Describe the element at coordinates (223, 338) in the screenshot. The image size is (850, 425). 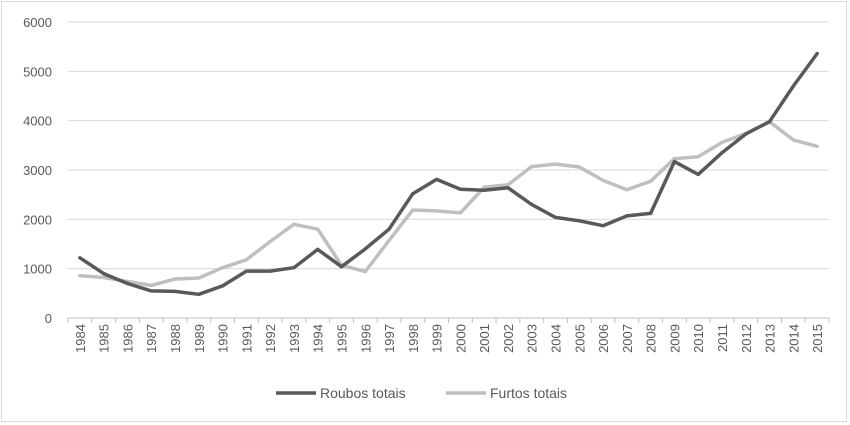
I see `x-tick-label: 1990` at that location.